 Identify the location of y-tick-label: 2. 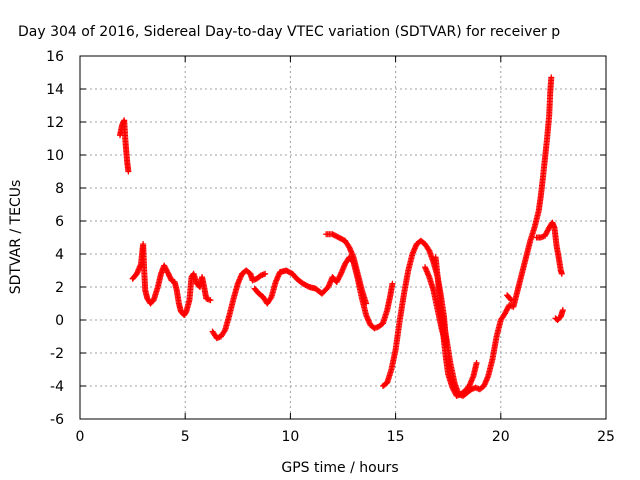
(59, 288).